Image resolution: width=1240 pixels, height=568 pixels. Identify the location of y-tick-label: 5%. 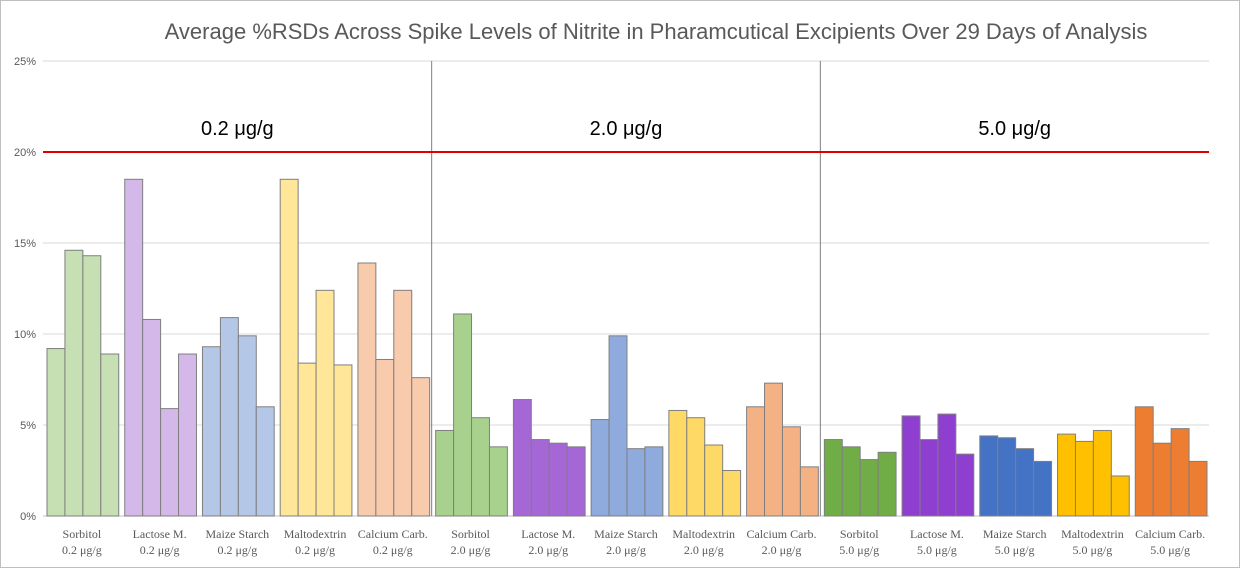
(28, 426).